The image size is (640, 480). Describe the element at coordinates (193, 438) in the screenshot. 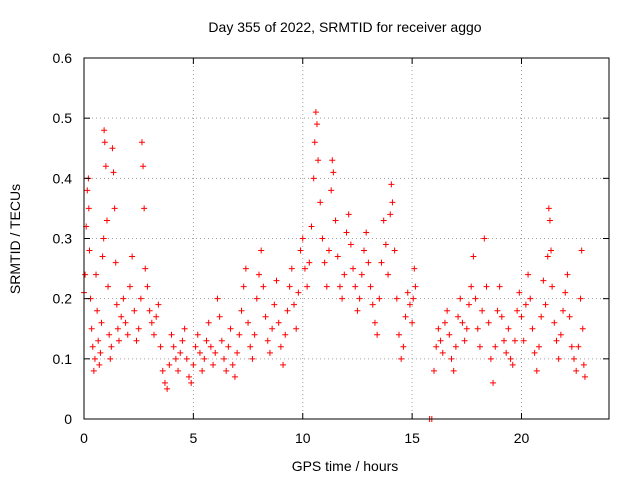

I see `x-tick-label: 5` at that location.